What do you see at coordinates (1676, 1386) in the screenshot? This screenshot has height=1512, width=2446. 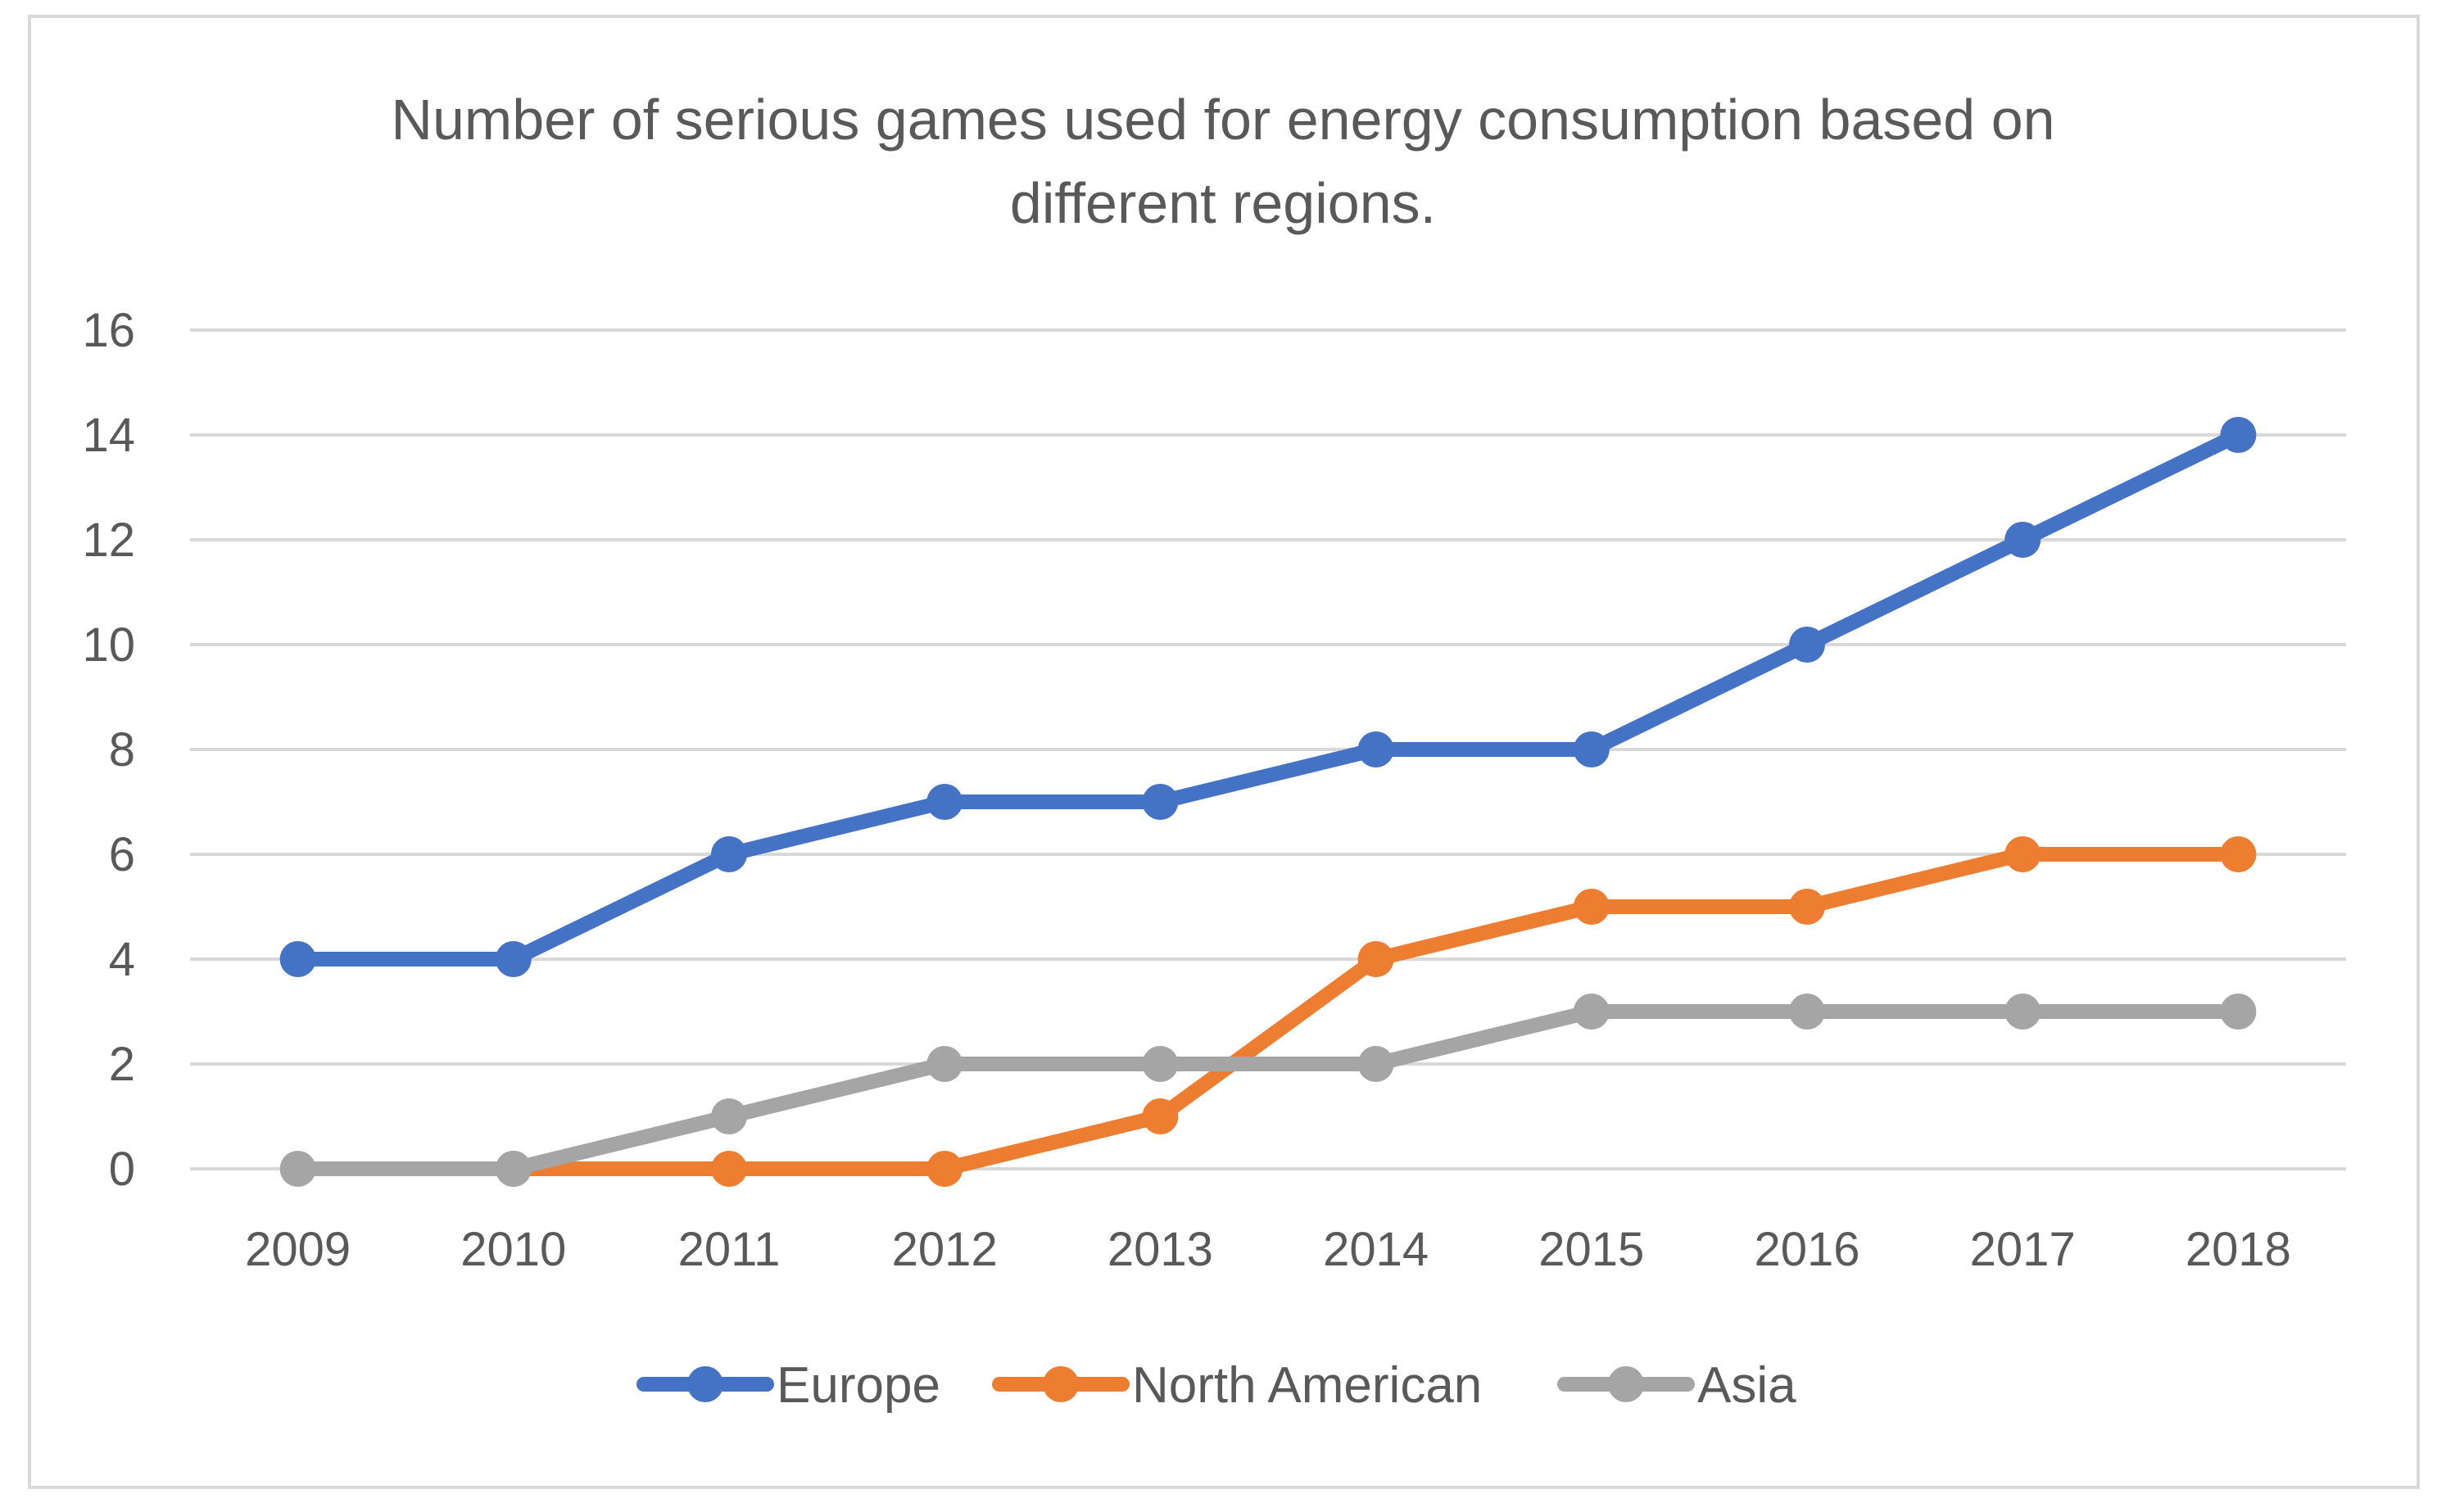 I see `legend-item-asia: Asia` at bounding box center [1676, 1386].